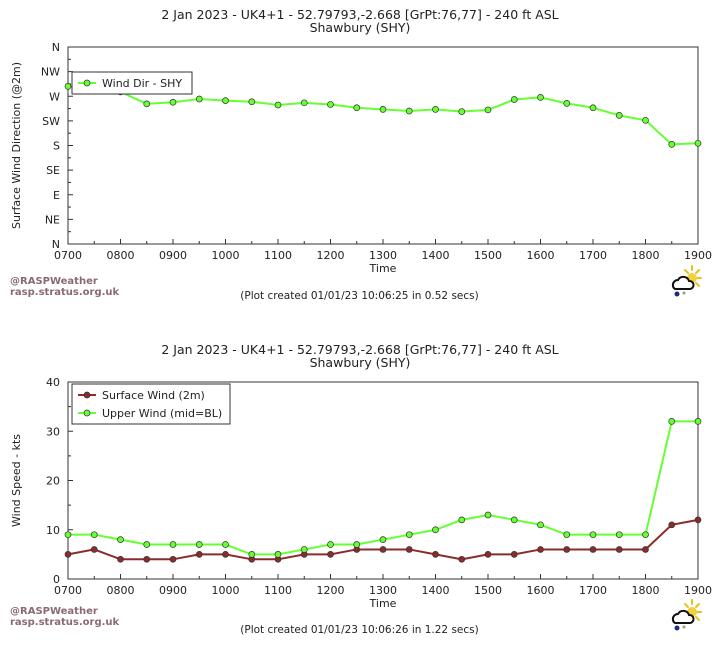  What do you see at coordinates (121, 590) in the screenshot?
I see `x-tick-label: 0800` at bounding box center [121, 590].